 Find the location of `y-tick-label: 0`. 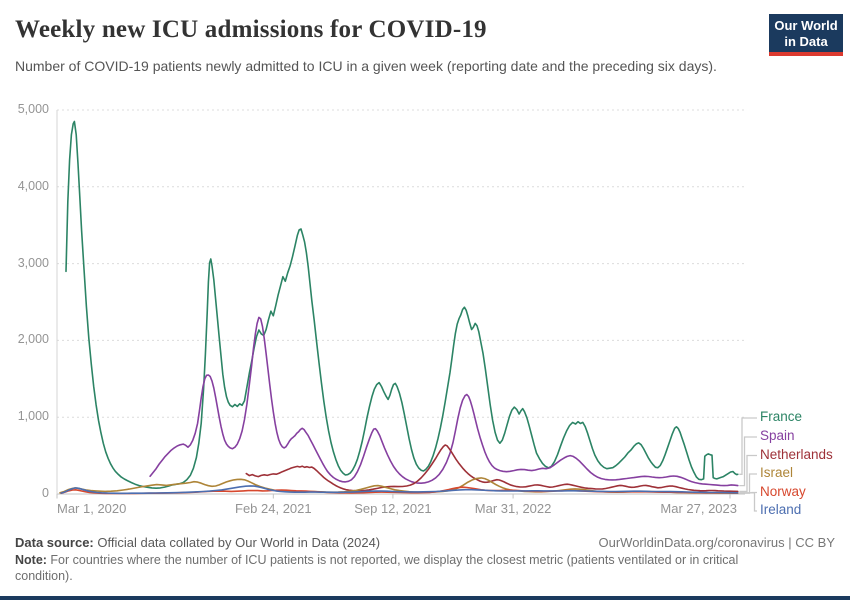

y-tick-label: 0 is located at coordinates (45, 493).